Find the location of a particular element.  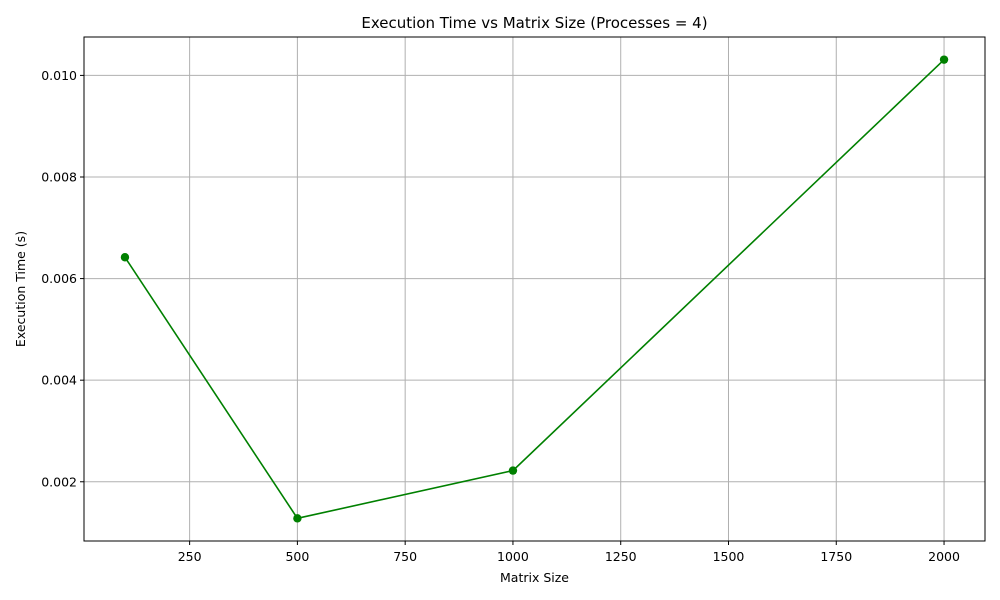

x-tick-label: 1750 is located at coordinates (836, 556).